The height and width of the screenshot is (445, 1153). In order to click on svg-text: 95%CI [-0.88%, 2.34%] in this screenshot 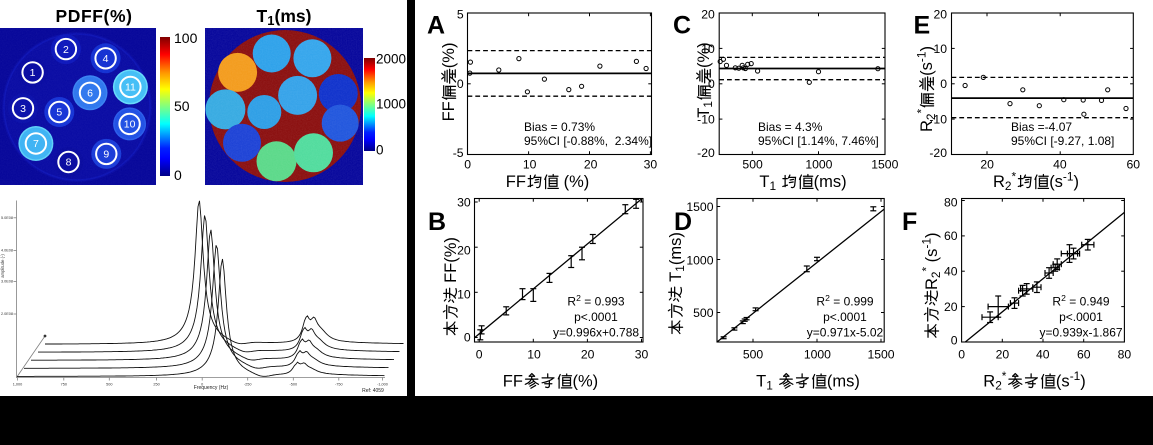, I will do `click(588, 141)`.